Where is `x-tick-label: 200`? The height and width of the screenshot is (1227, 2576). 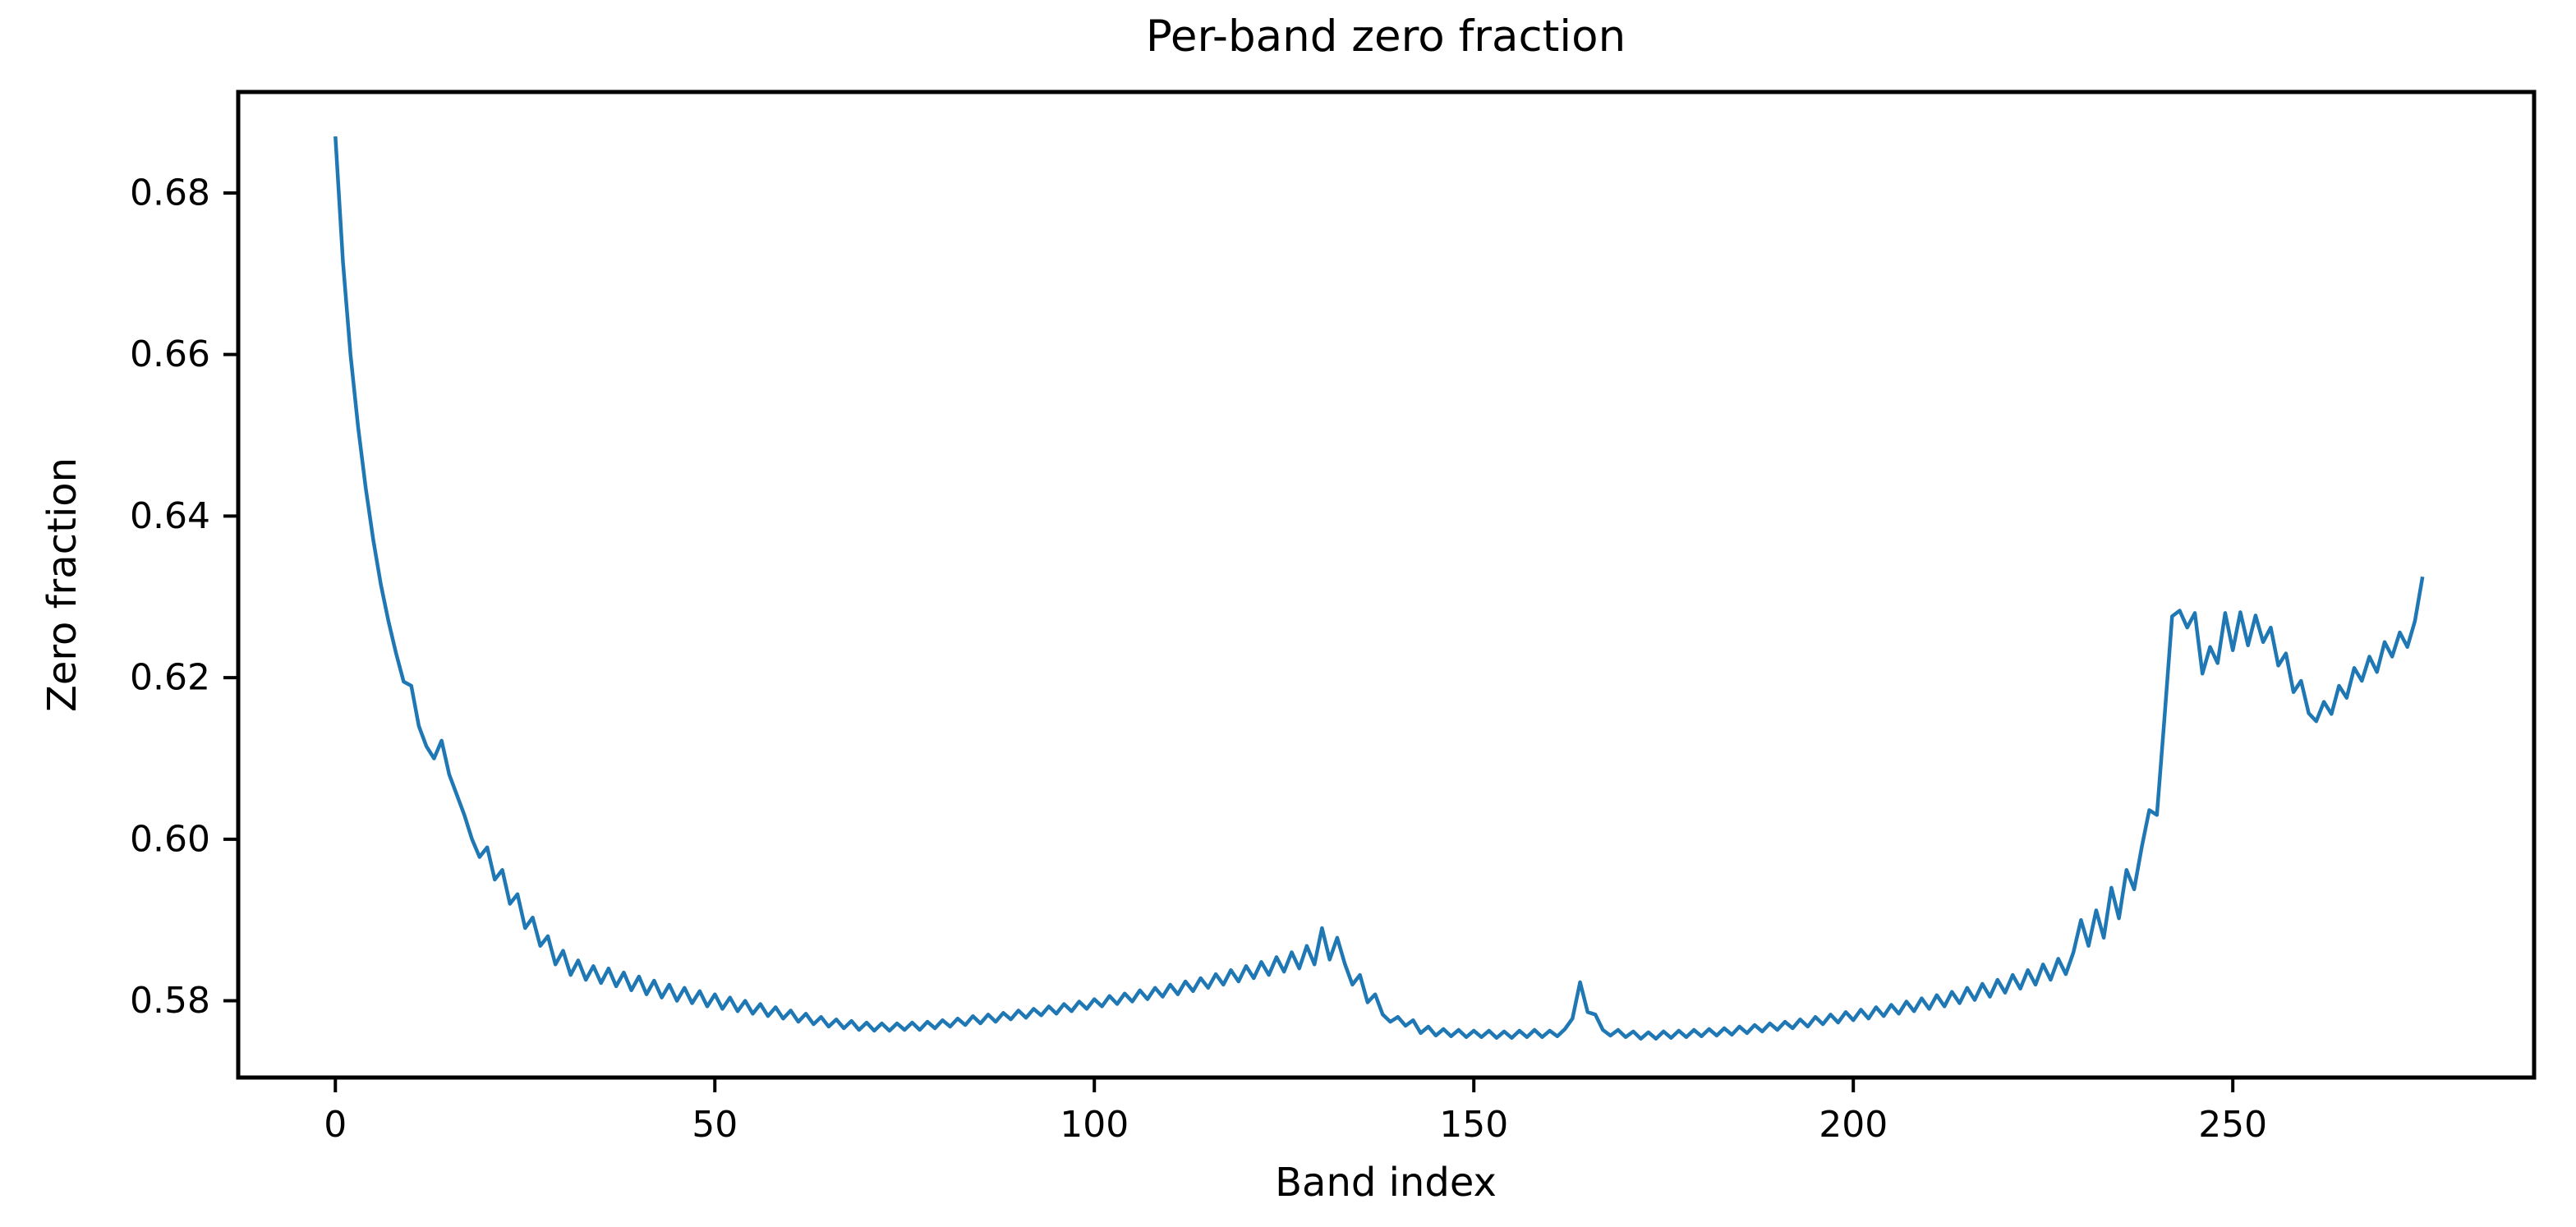 x-tick-label: 200 is located at coordinates (1854, 1125).